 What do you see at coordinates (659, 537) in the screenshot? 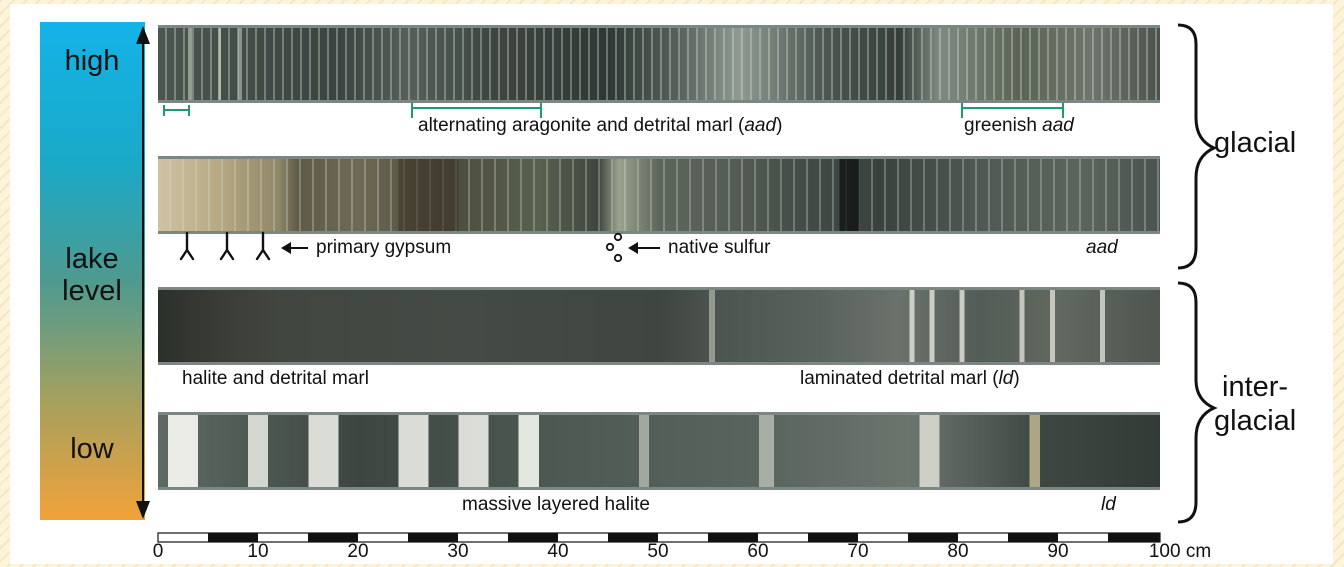
I see `scale-bar` at bounding box center [659, 537].